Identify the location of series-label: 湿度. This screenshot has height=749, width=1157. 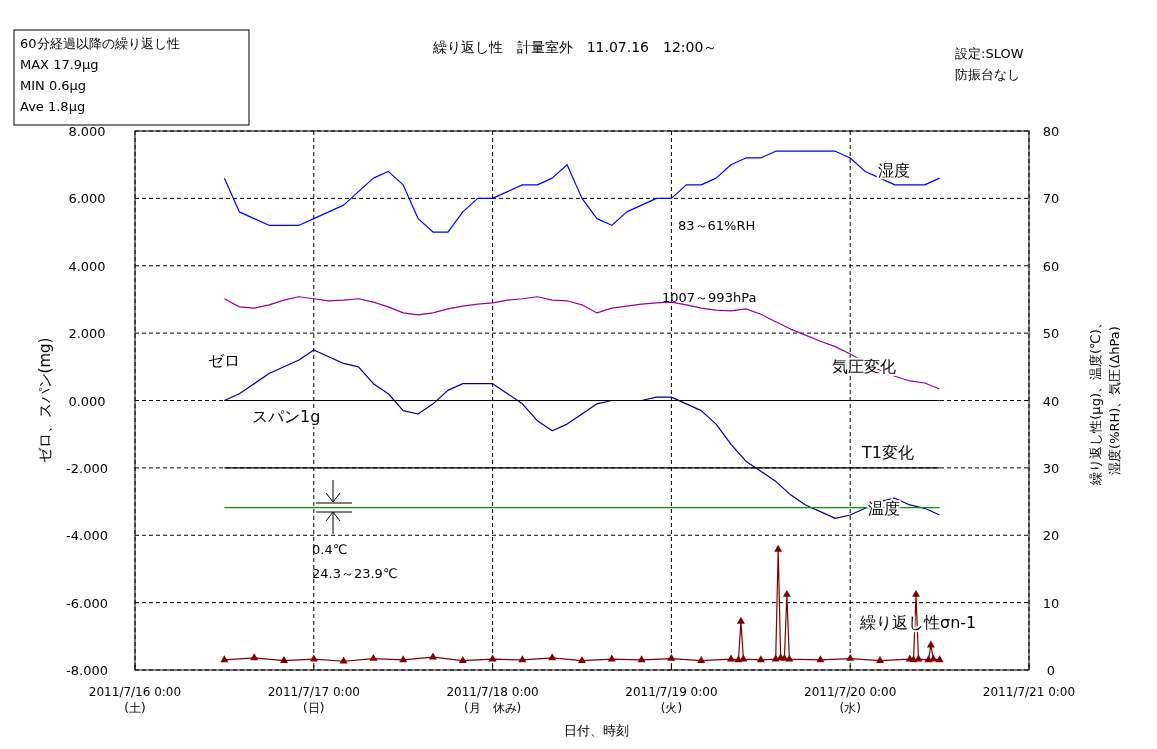
(894, 170).